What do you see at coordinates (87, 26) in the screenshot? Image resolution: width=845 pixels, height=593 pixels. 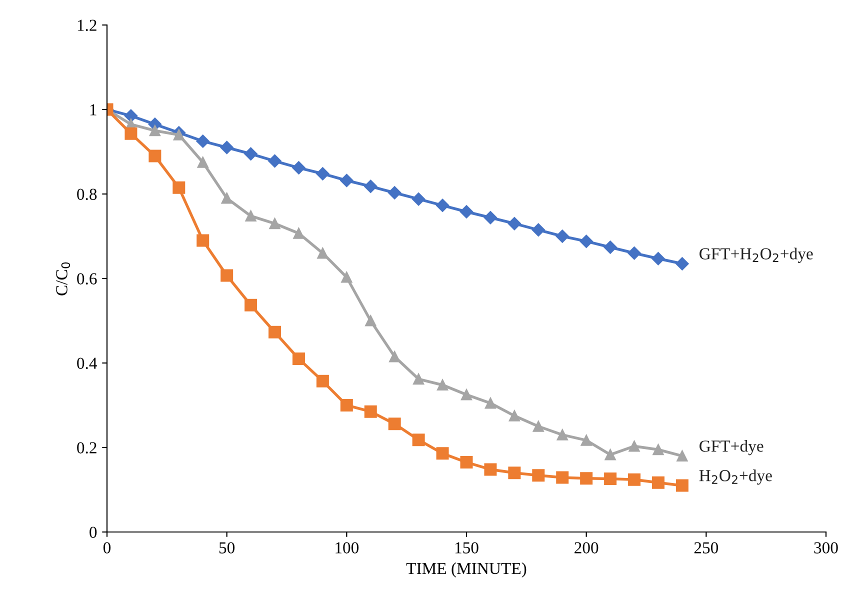 I see `y-tick-label: 1.2` at bounding box center [87, 26].